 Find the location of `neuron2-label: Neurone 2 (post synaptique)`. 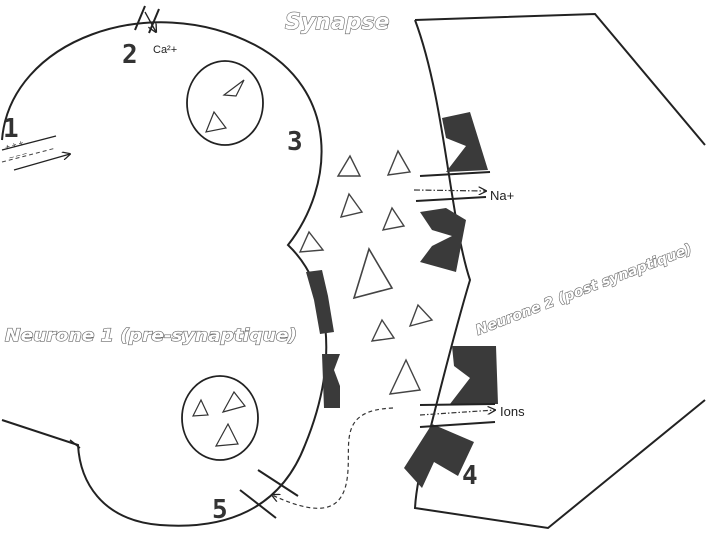

neuron2-label: Neurone 2 (post synaptique) is located at coordinates (584, 289).